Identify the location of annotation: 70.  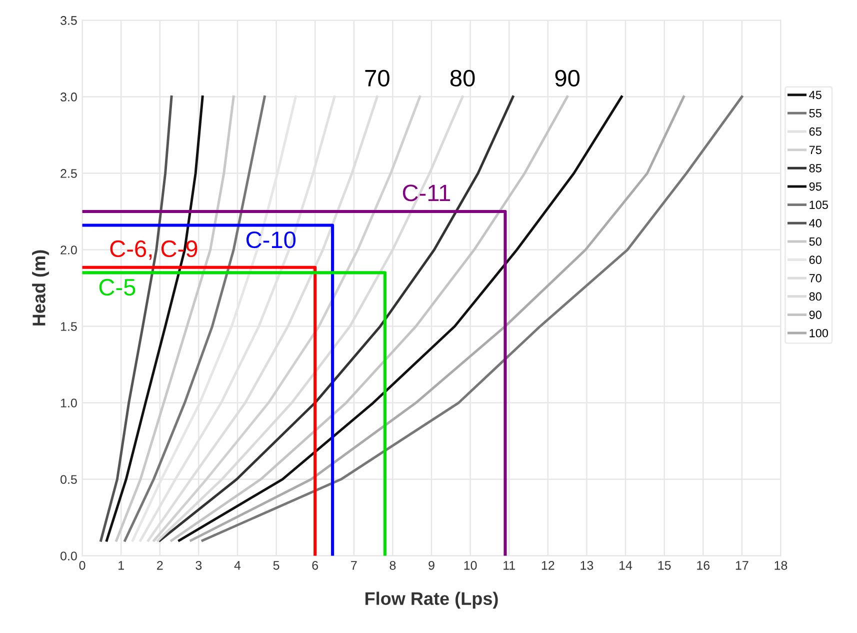
(377, 78).